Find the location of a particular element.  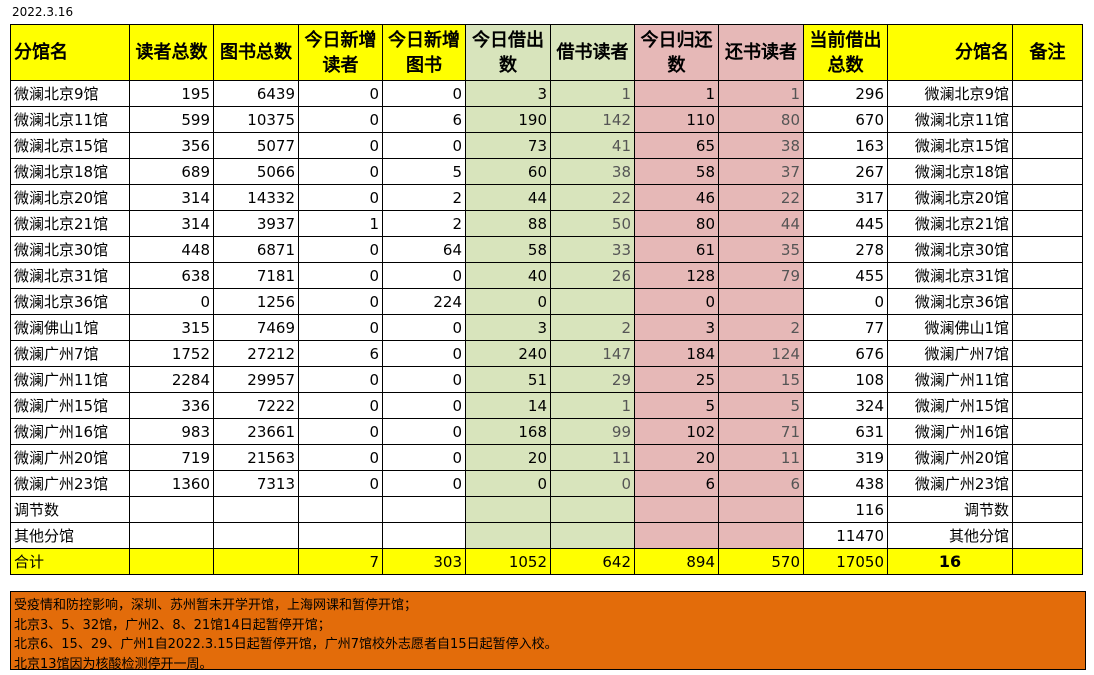

cell-books: 10375 is located at coordinates (256, 119).